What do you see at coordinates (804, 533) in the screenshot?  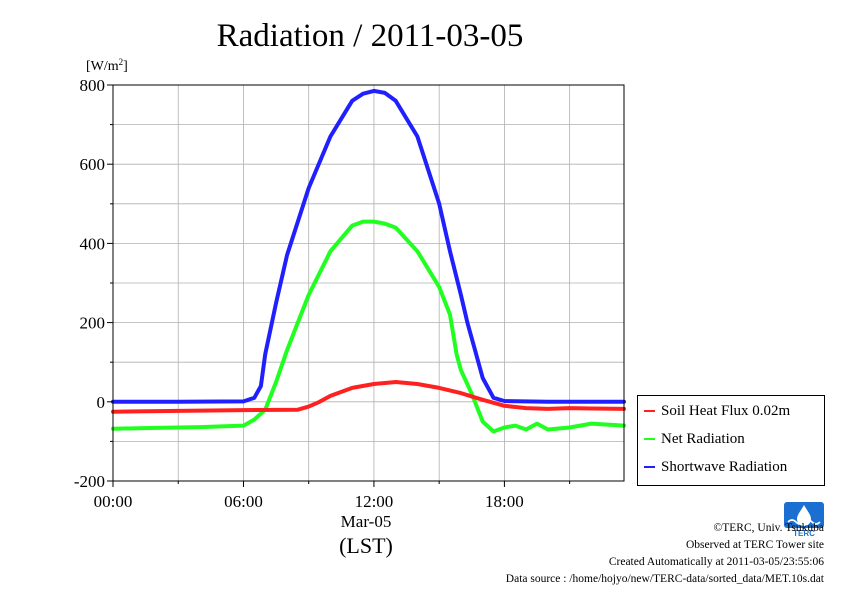 I see `logo-text: TERC` at bounding box center [804, 533].